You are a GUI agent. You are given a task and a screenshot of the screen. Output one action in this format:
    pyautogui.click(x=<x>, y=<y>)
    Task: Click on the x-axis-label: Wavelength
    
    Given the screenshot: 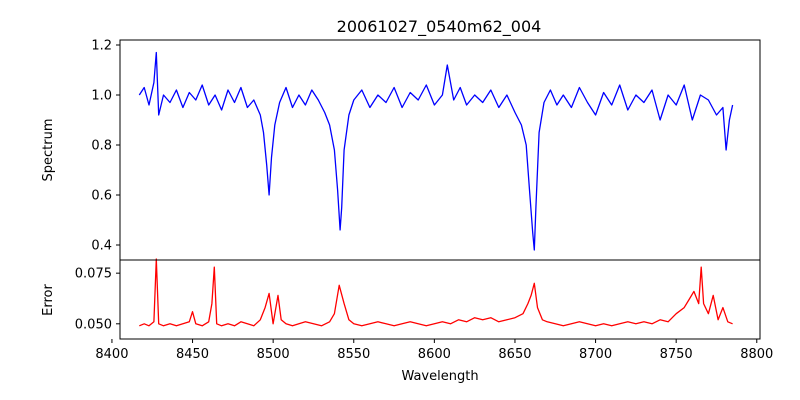 What is the action you would take?
    pyautogui.click(x=439, y=376)
    